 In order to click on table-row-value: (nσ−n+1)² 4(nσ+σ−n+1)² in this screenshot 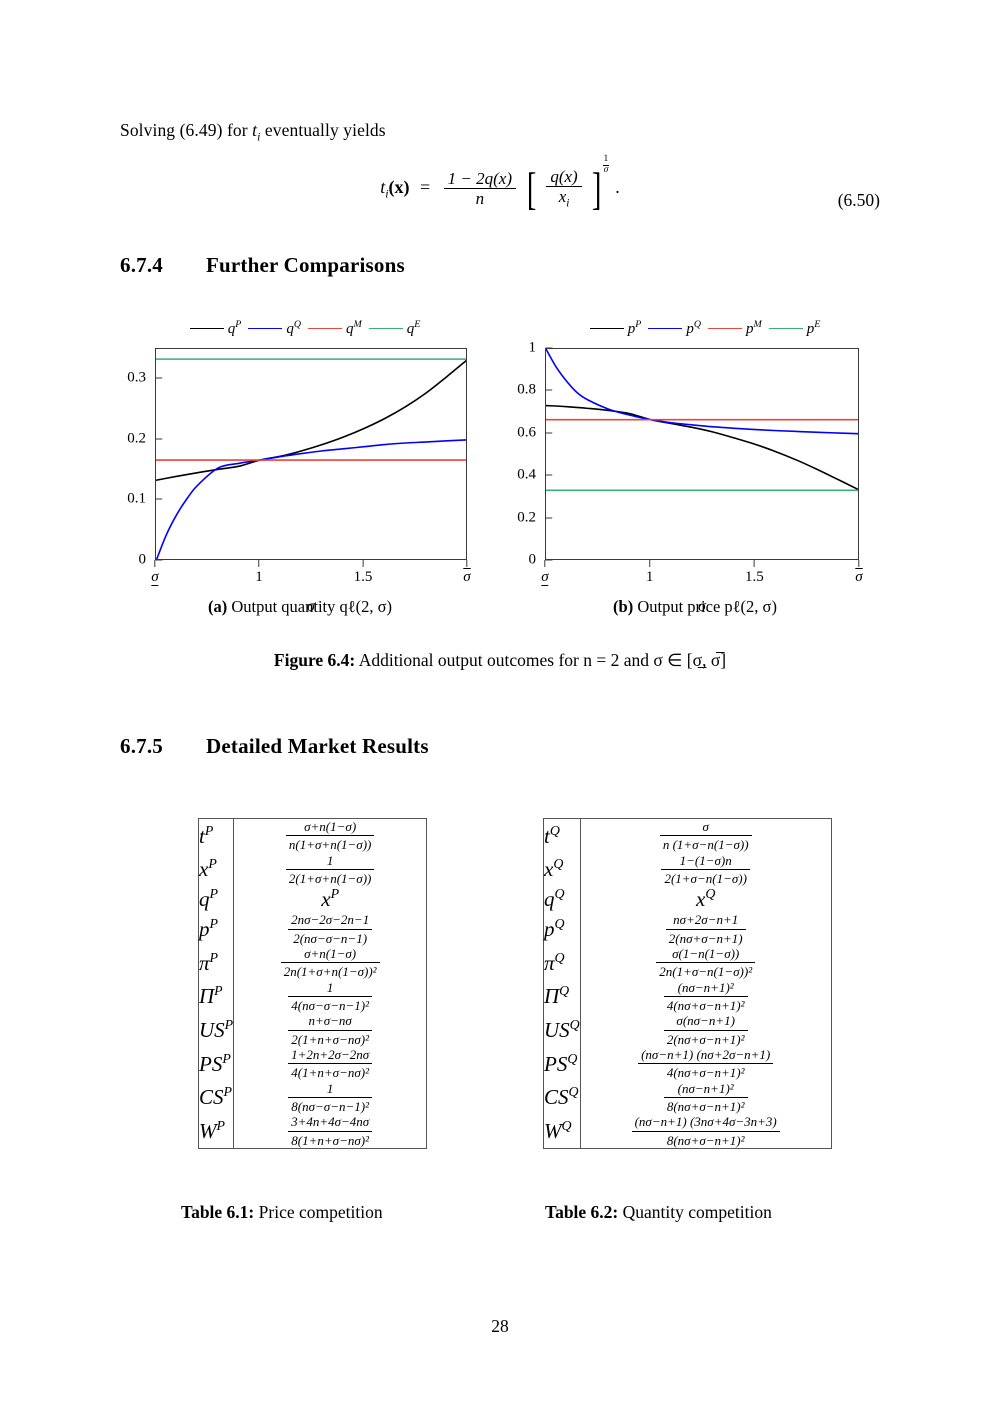, I will do `click(705, 997)`.